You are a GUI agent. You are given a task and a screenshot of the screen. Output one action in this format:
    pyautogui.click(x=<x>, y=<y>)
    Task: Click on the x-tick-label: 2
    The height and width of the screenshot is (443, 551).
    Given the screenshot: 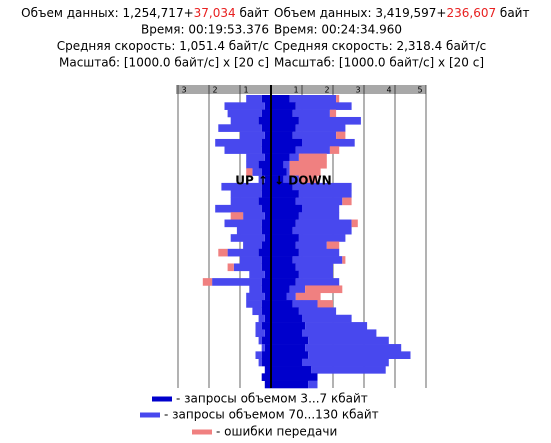 What is the action you would take?
    pyautogui.click(x=214, y=90)
    